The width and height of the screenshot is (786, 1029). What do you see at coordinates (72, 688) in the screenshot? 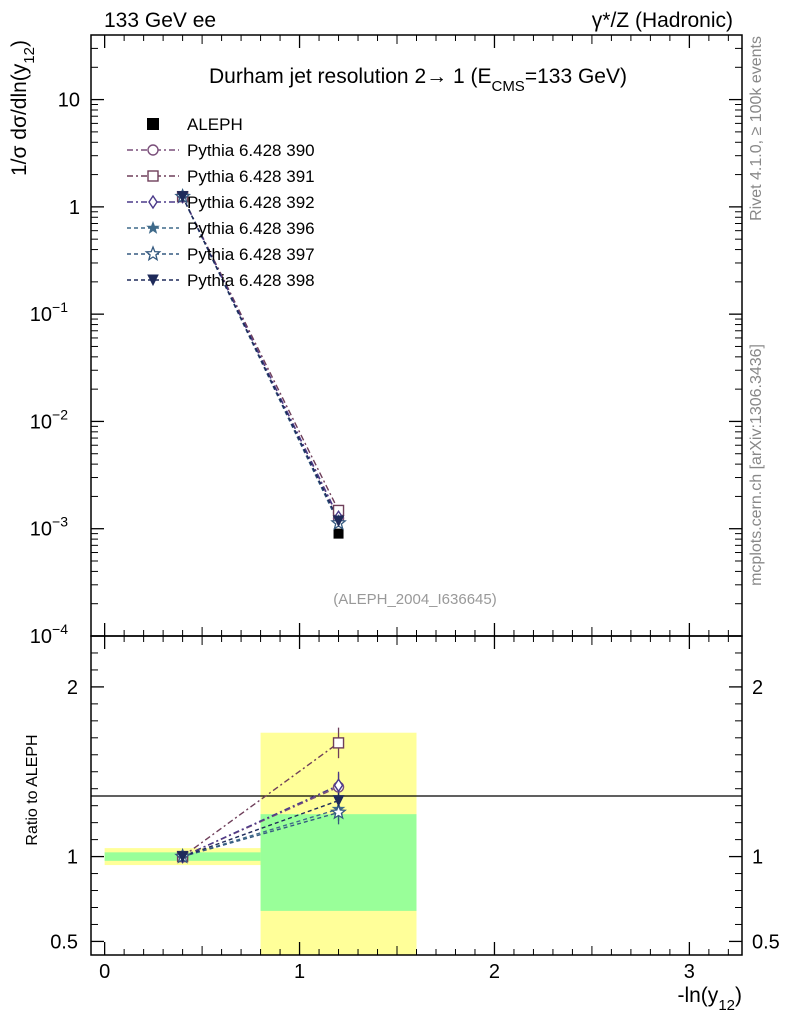
I see `ratio-ytick-label-left-2: 2` at bounding box center [72, 688].